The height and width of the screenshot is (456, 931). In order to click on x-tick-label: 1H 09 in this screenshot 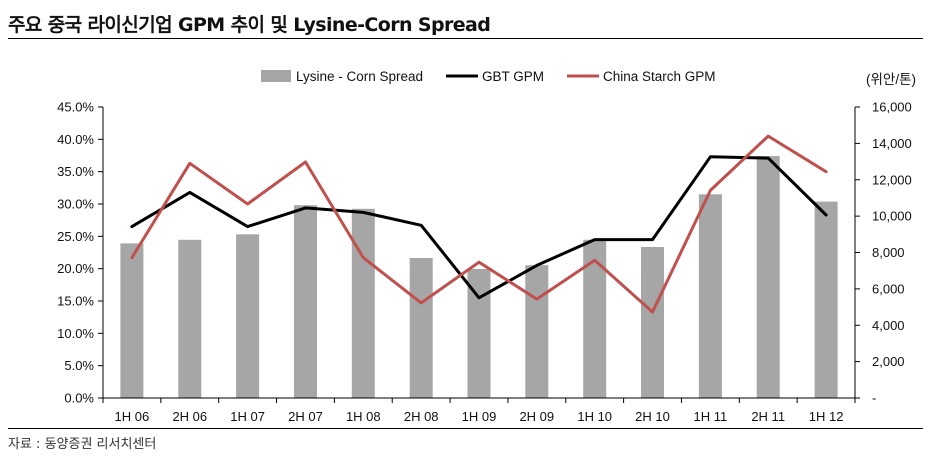, I will do `click(479, 416)`.